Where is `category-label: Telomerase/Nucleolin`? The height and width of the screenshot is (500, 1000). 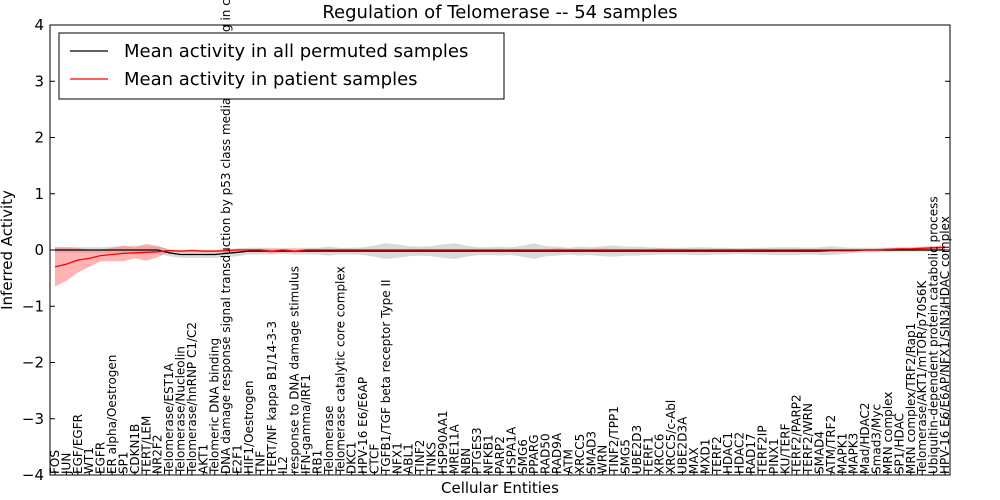 category-label: Telomerase/Nucleolin is located at coordinates (181, 410).